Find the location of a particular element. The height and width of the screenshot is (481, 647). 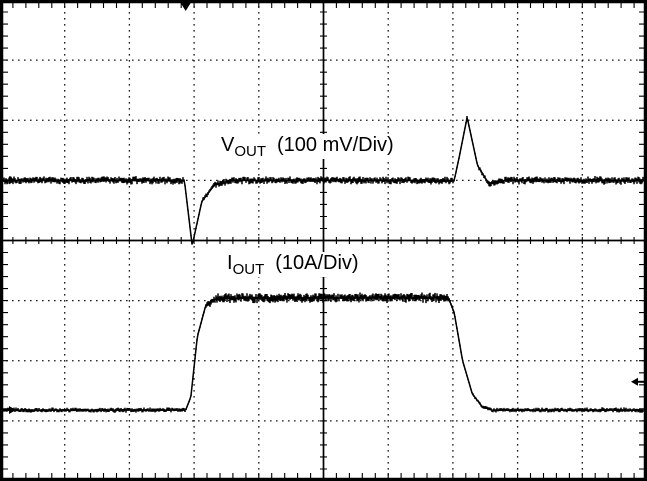

vout-reference-marker is located at coordinates (12, 180).